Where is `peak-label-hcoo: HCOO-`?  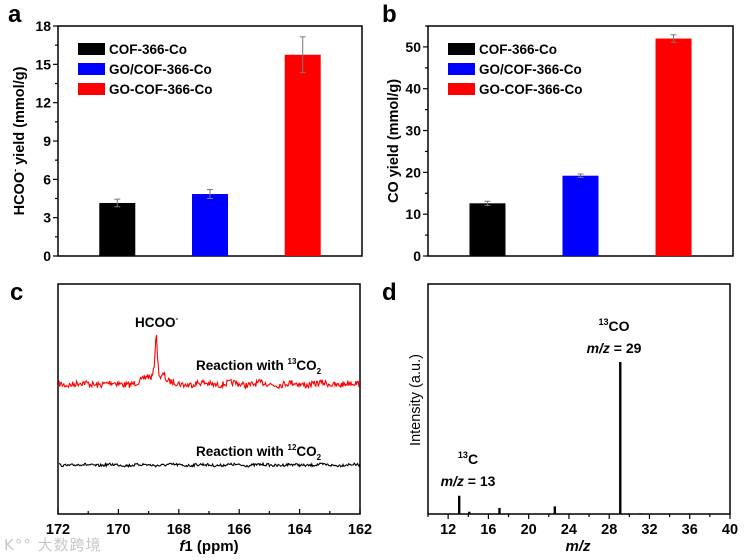
peak-label-hcoo: HCOO- is located at coordinates (157, 322).